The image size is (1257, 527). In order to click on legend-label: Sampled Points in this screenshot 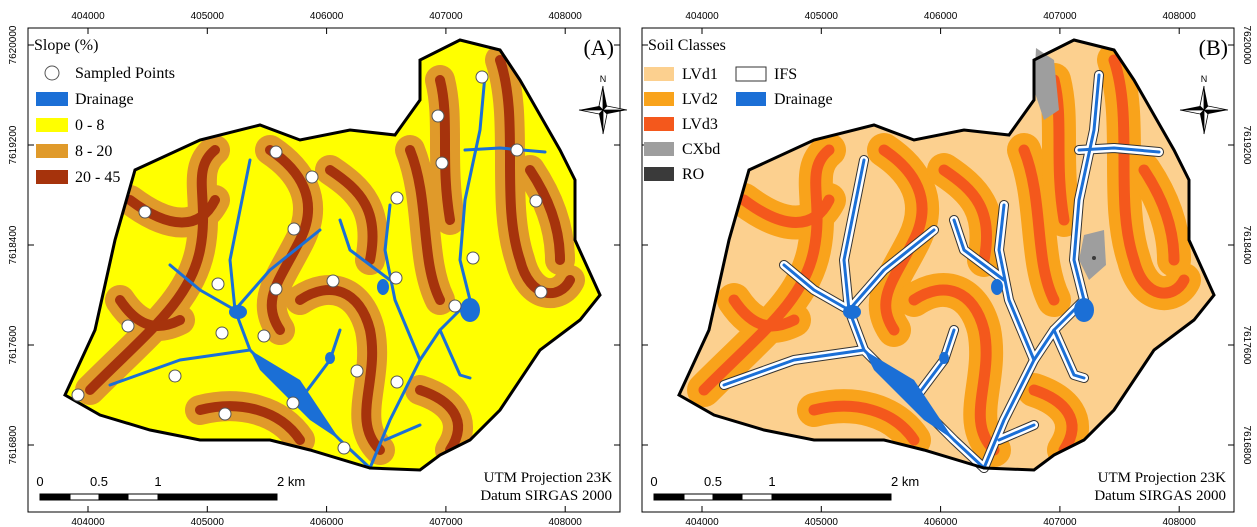, I will do `click(125, 73)`.